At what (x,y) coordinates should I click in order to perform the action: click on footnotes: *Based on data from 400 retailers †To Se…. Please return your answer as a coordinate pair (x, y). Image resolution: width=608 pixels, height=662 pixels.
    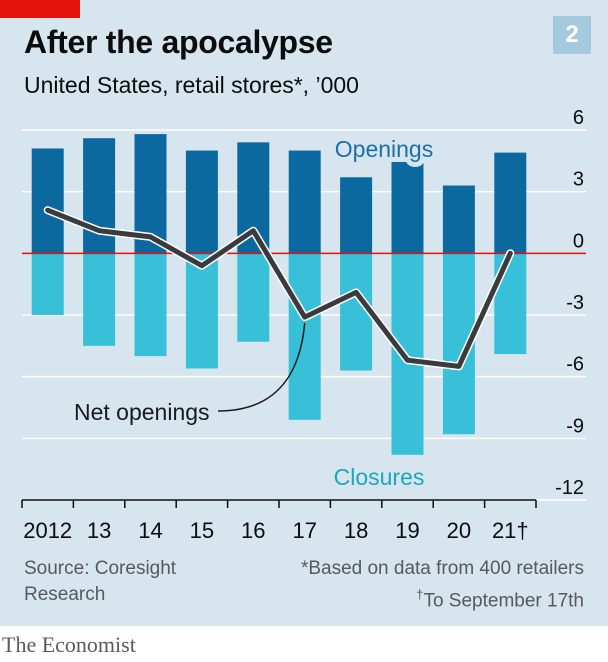
    Looking at the image, I should click on (442, 585).